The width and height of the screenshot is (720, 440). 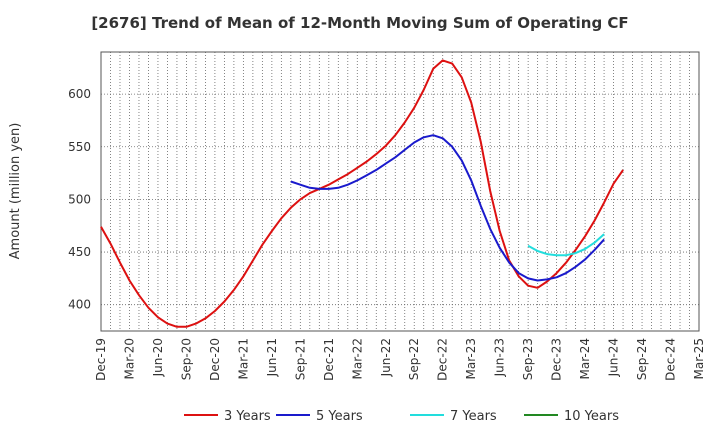 What do you see at coordinates (471, 358) in the screenshot?
I see `x-tick-label: Mar-23` at bounding box center [471, 358].